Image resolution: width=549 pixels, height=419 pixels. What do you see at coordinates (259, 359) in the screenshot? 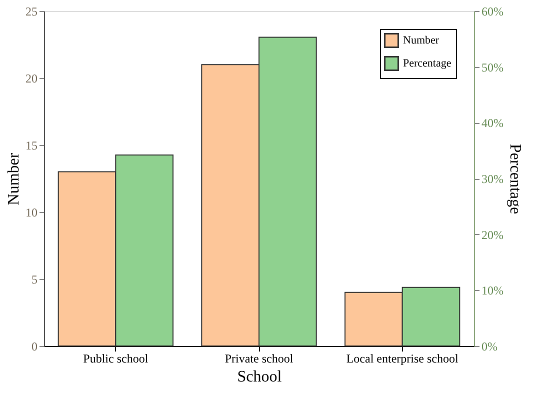
I see `x-tick-label: Private school` at bounding box center [259, 359].